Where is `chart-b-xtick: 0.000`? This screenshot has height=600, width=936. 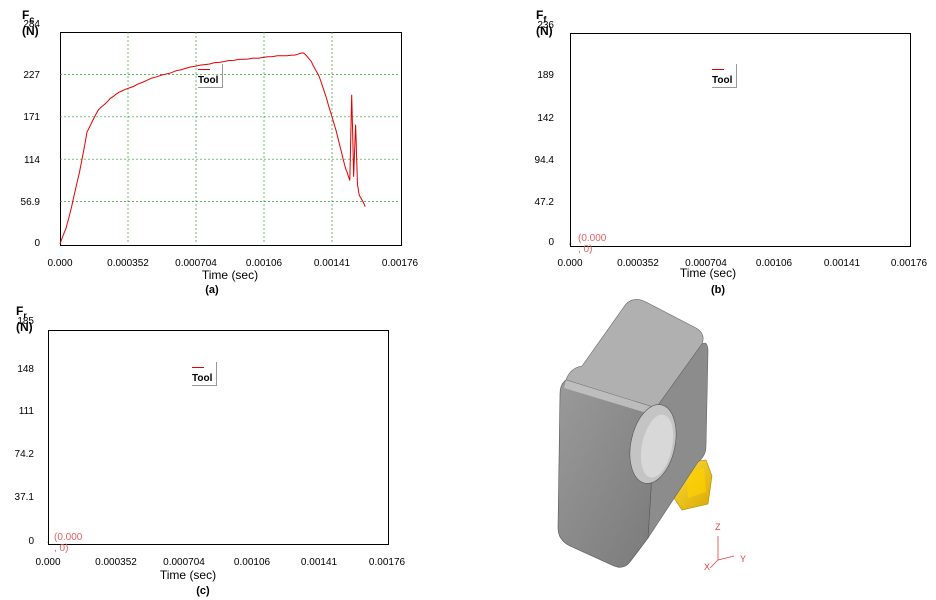 chart-b-xtick: 0.000 is located at coordinates (570, 263).